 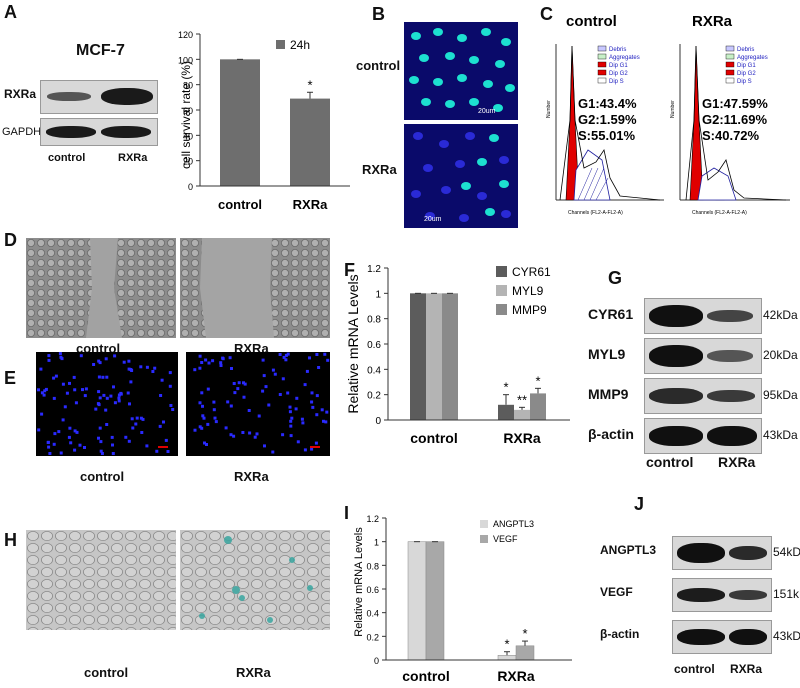 What do you see at coordinates (746, 669) in the screenshot?
I see `blot-lane-rxra: RXRa` at bounding box center [746, 669].